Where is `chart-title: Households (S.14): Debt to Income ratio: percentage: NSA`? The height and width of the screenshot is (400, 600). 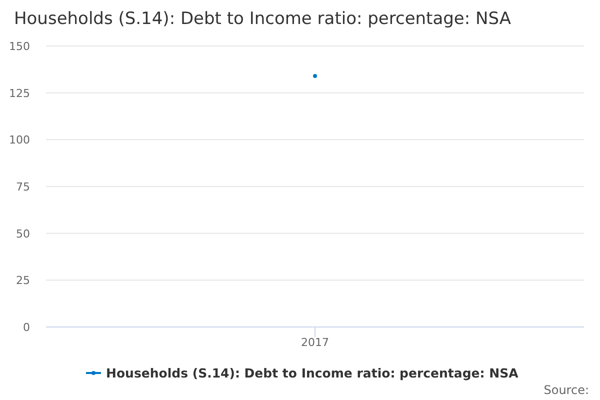 chart-title: Households (S.14): Debt to Income ratio: percentage: NSA is located at coordinates (263, 19).